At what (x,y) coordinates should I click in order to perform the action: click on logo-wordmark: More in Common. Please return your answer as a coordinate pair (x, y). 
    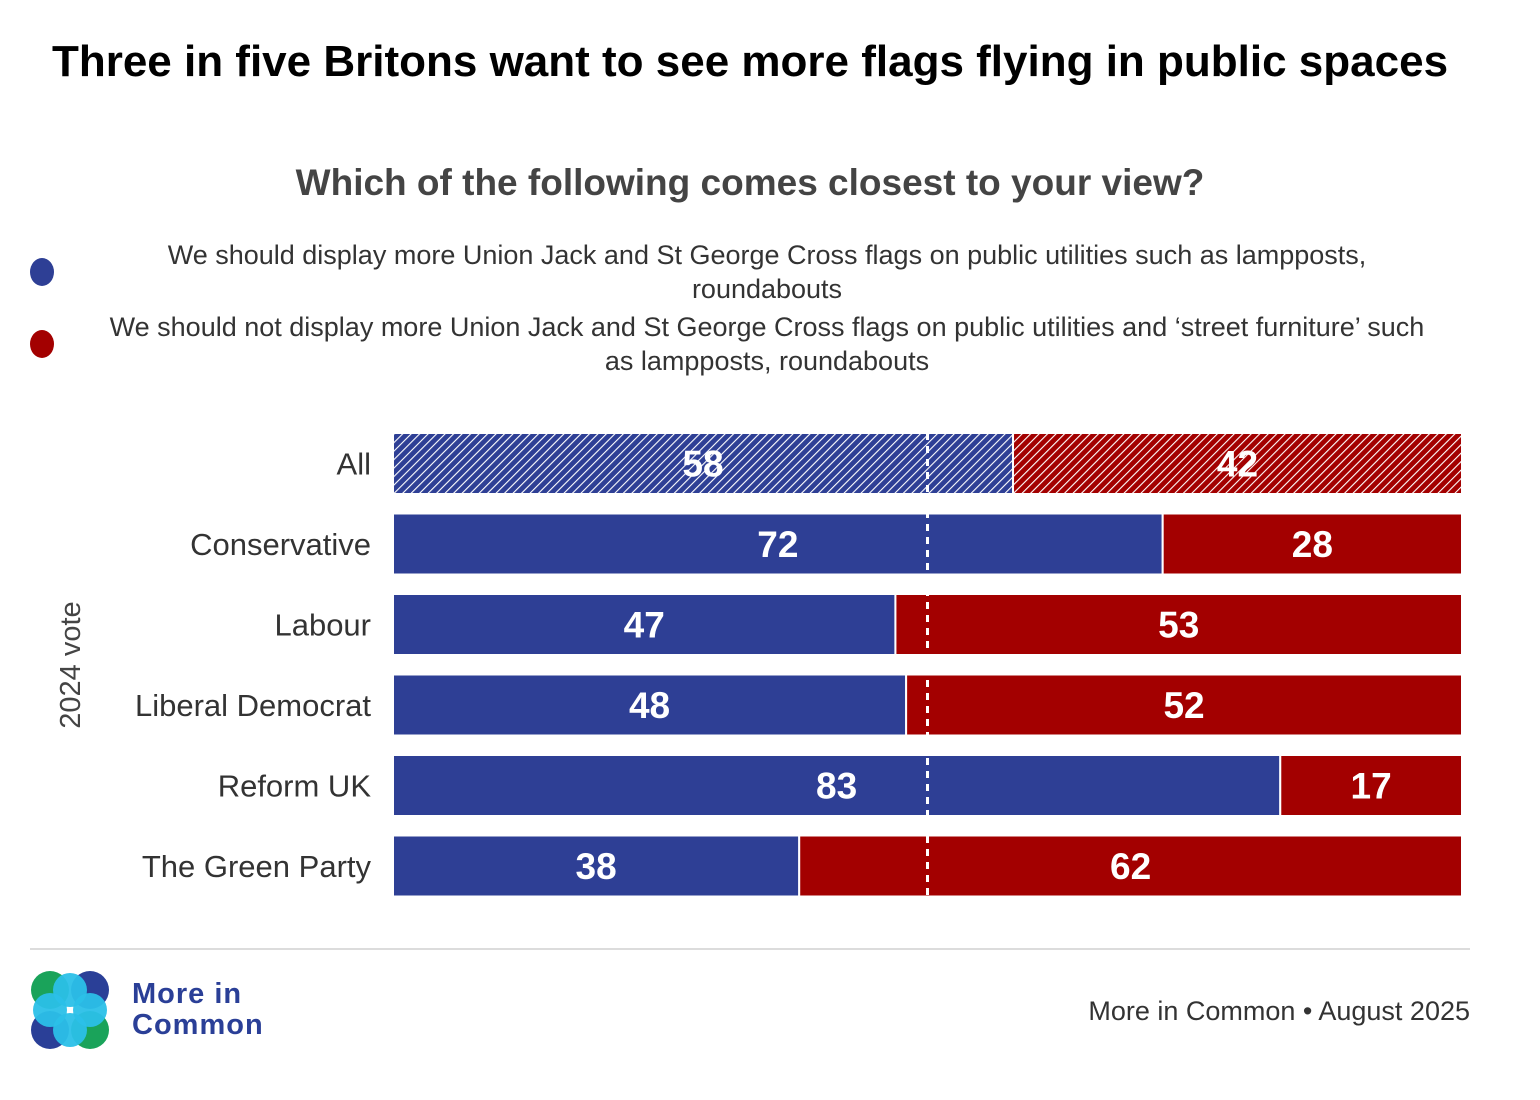
    Looking at the image, I should click on (198, 1010).